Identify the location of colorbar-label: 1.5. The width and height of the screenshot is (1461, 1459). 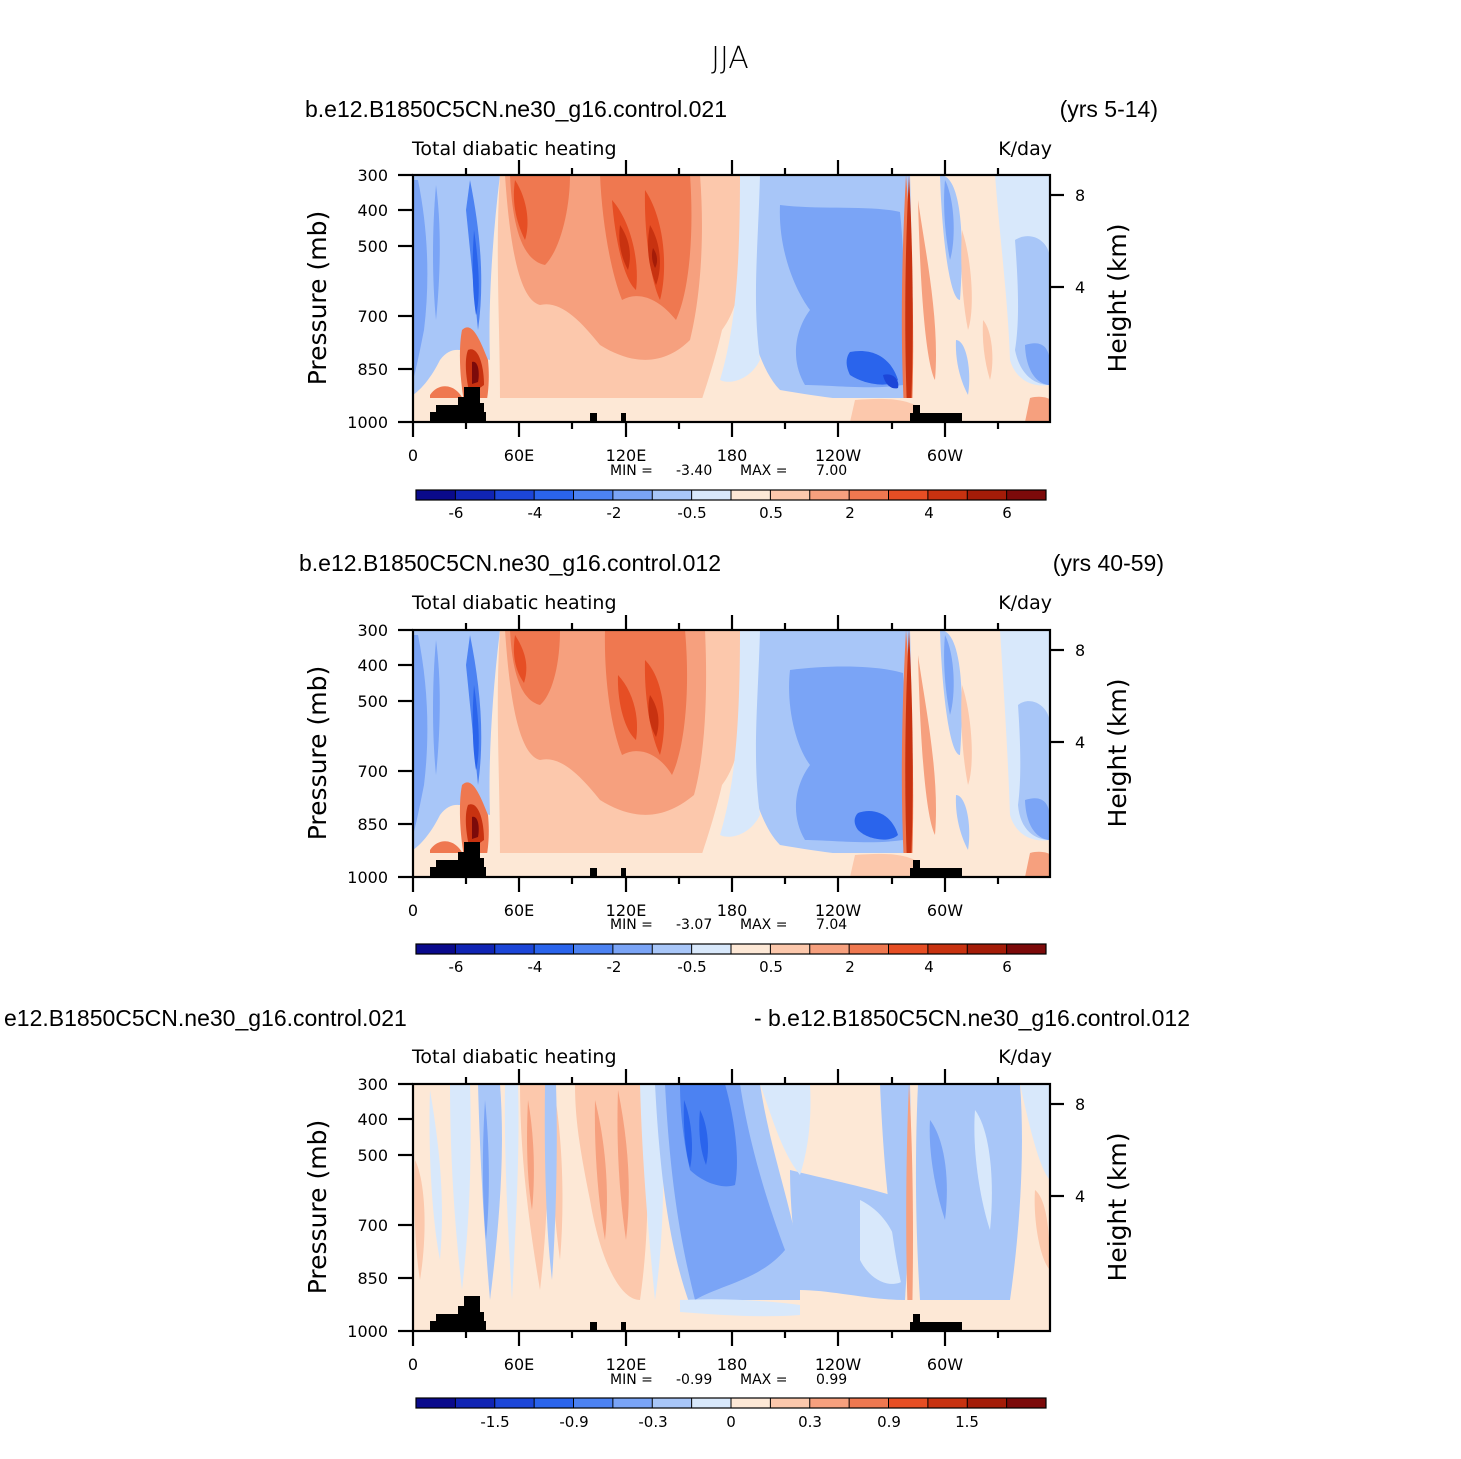
(967, 1422).